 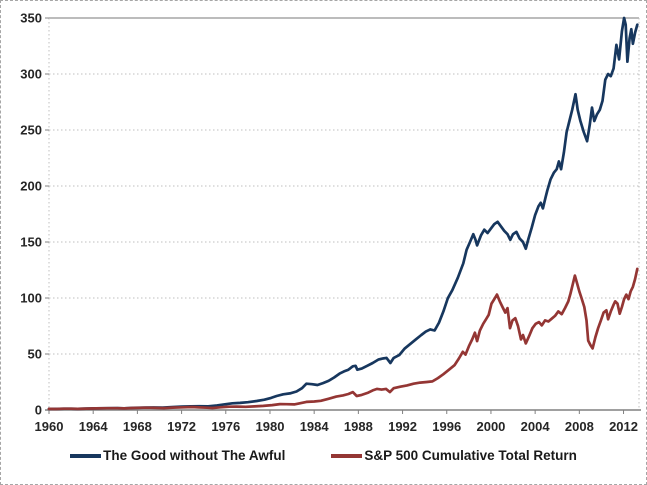 What do you see at coordinates (270, 426) in the screenshot?
I see `x-tick-label: 1980` at bounding box center [270, 426].